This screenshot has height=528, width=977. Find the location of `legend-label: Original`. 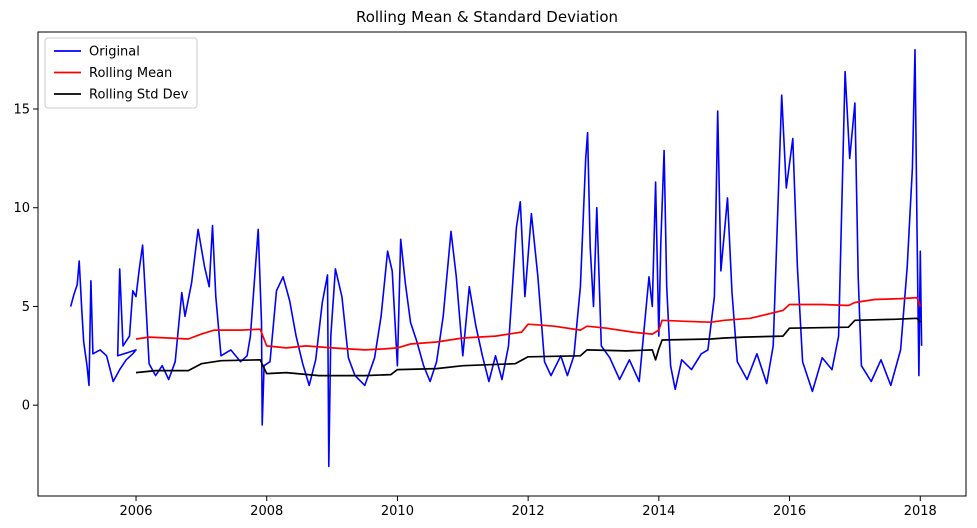

legend-label: Original is located at coordinates (114, 52).